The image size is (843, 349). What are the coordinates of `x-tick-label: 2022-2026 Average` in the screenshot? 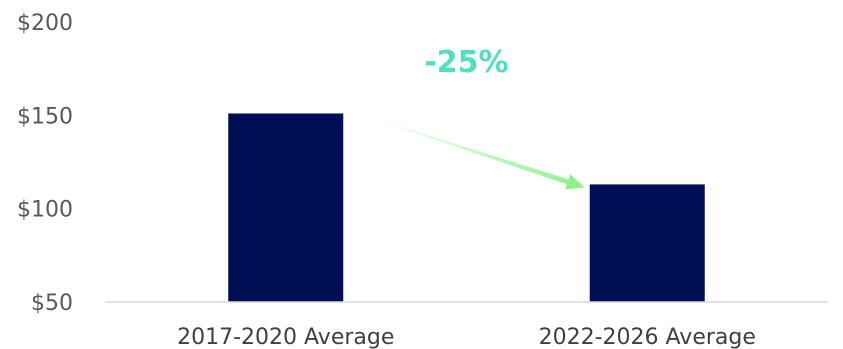 It's located at (647, 337).